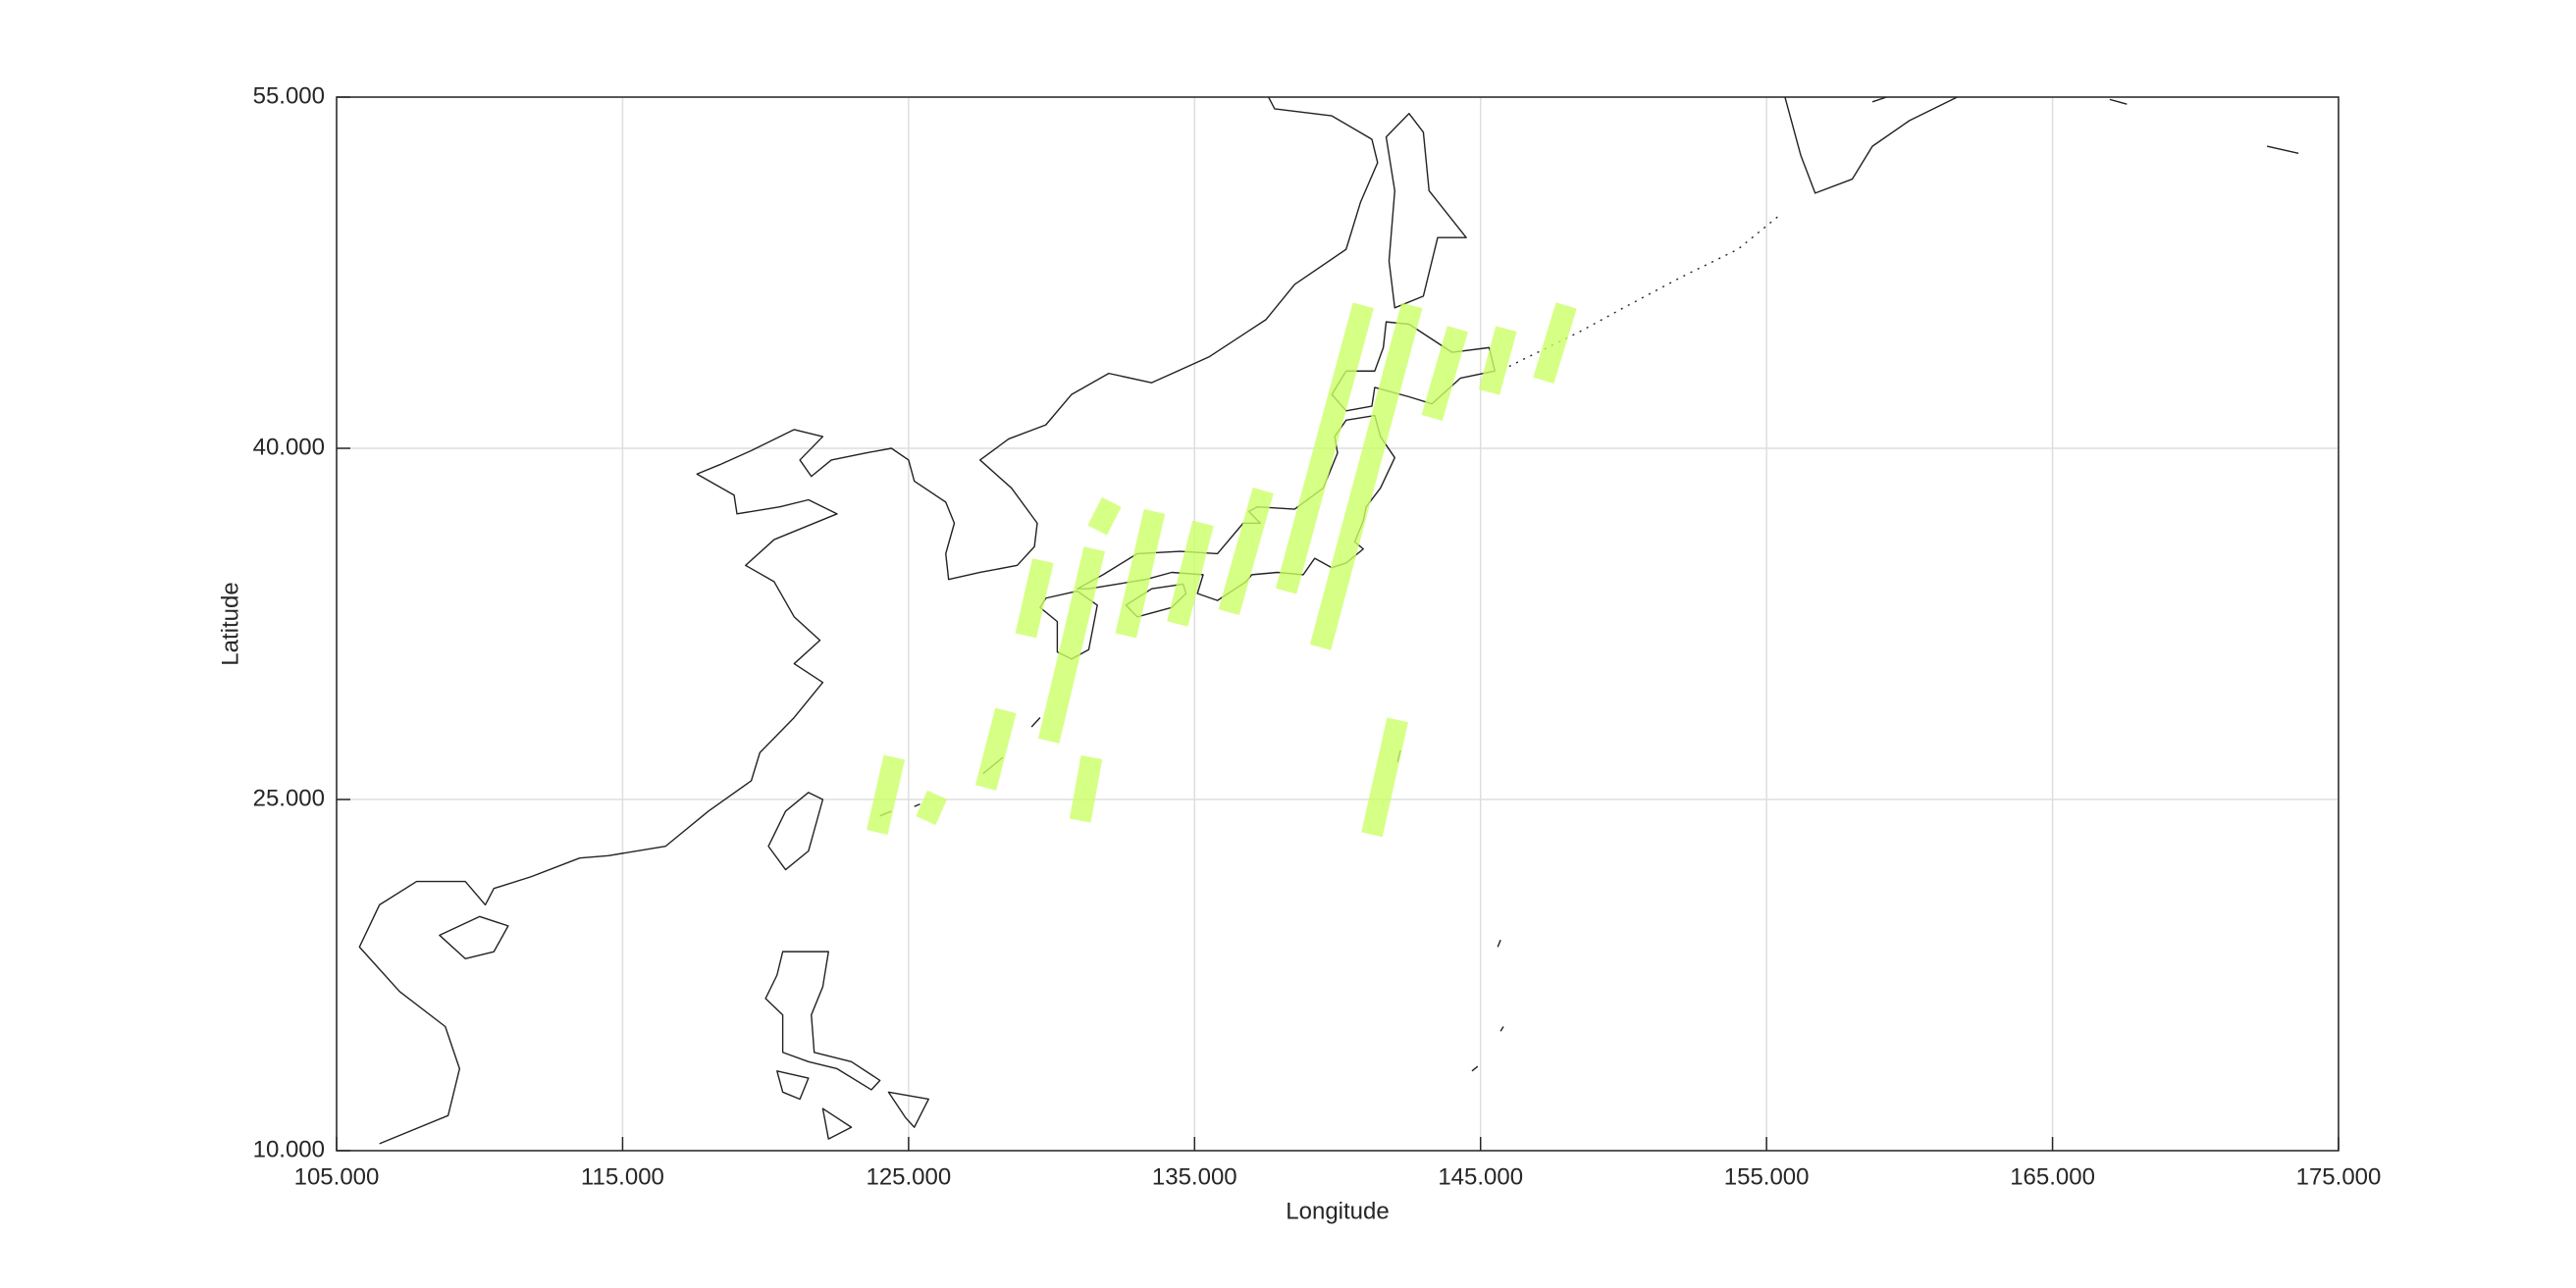 The image size is (2576, 1288). What do you see at coordinates (289, 95) in the screenshot?
I see `y-tick-label: 55.000` at bounding box center [289, 95].